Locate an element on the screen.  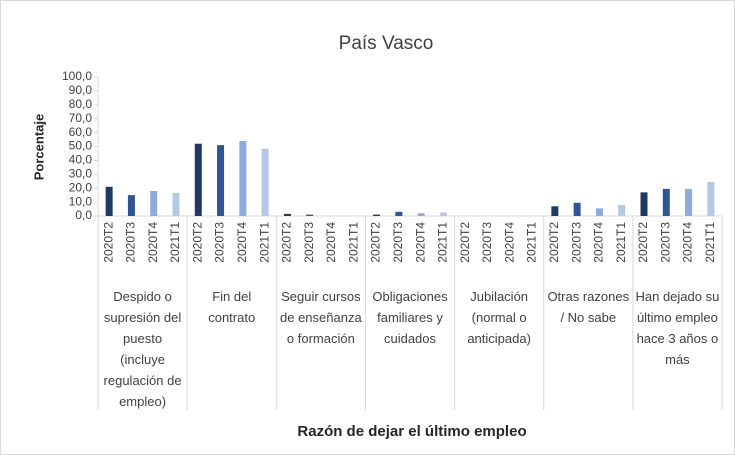
y-tick-label: 50,0 is located at coordinates (81, 146).